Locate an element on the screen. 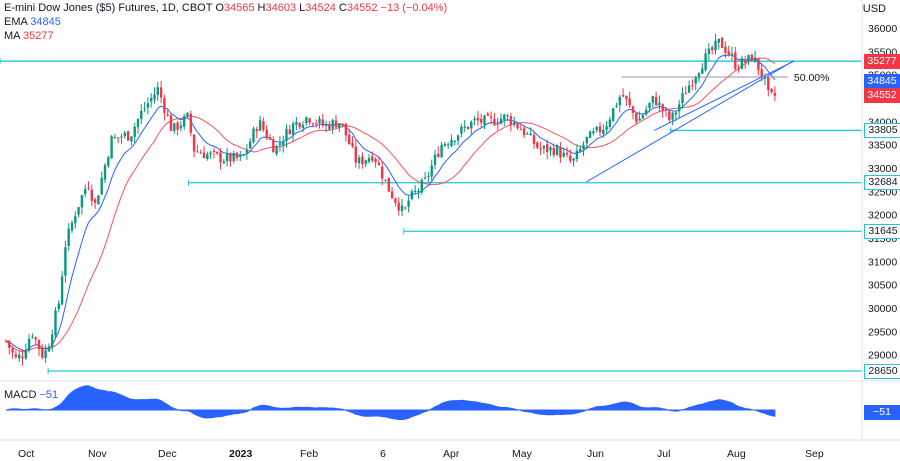 Image resolution: width=900 pixels, height=461 pixels. macd-label: MACD is located at coordinates (20, 395).